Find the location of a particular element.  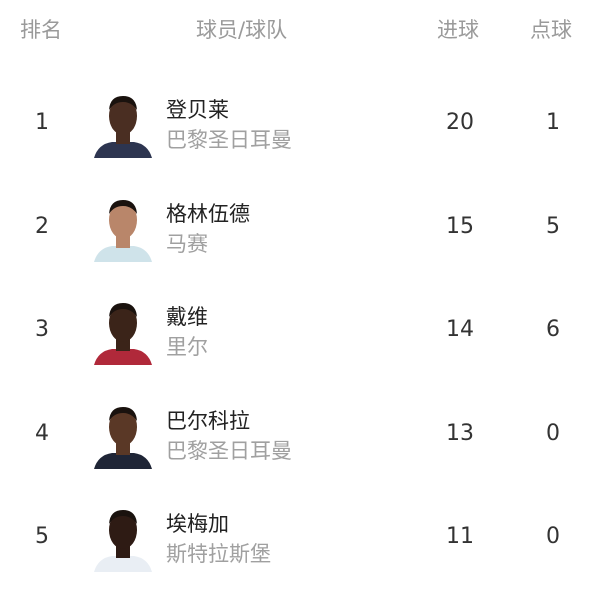

goals: 14 is located at coordinates (460, 329).